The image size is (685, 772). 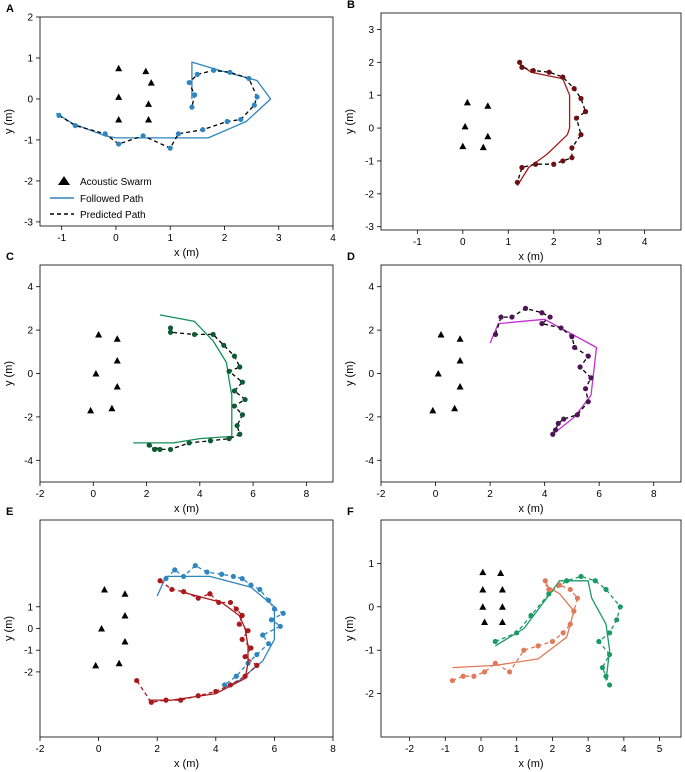 I want to click on y-tick-label: 4, so click(x=30, y=287).